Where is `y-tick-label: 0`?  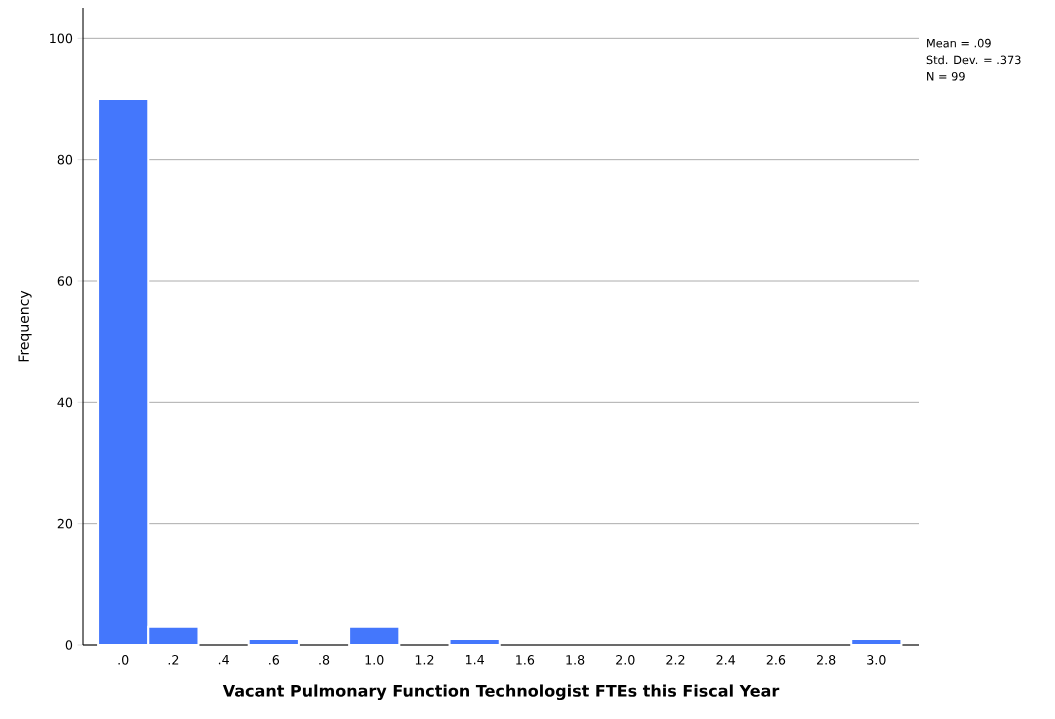
y-tick-label: 0 is located at coordinates (69, 645).